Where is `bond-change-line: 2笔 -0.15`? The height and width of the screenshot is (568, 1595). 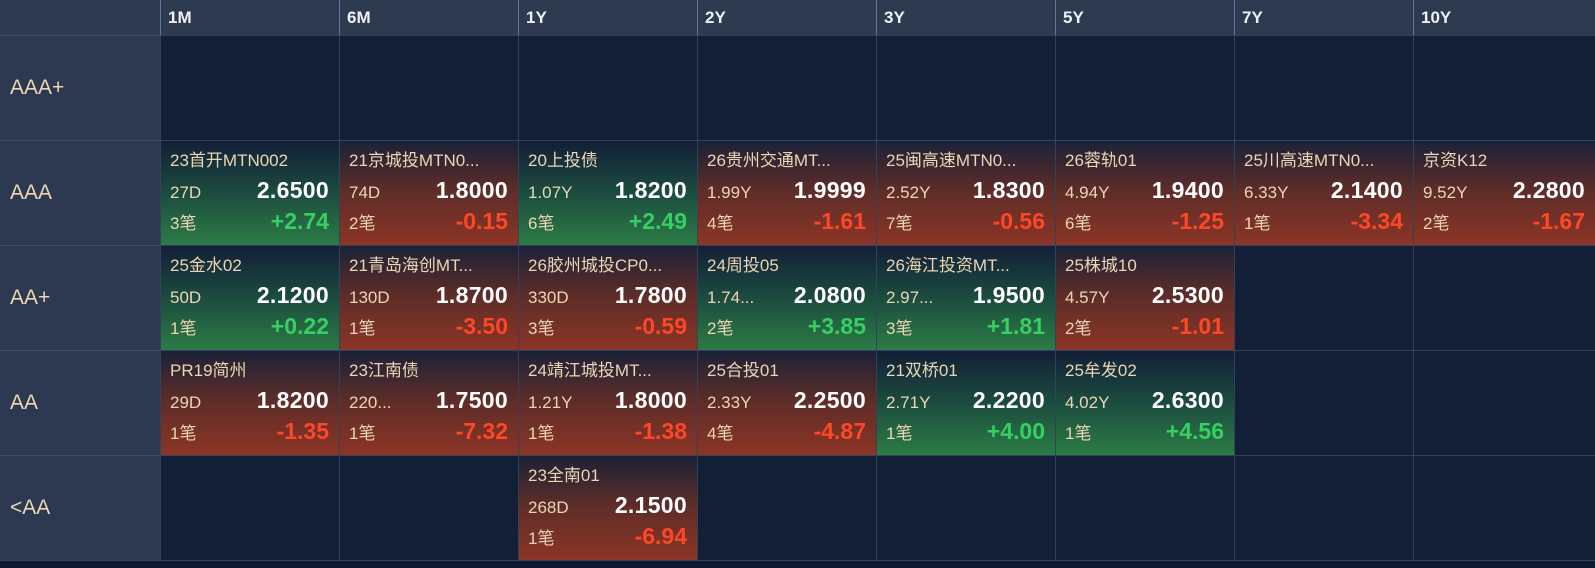
bond-change-line: 2笔 -0.15 is located at coordinates (428, 223).